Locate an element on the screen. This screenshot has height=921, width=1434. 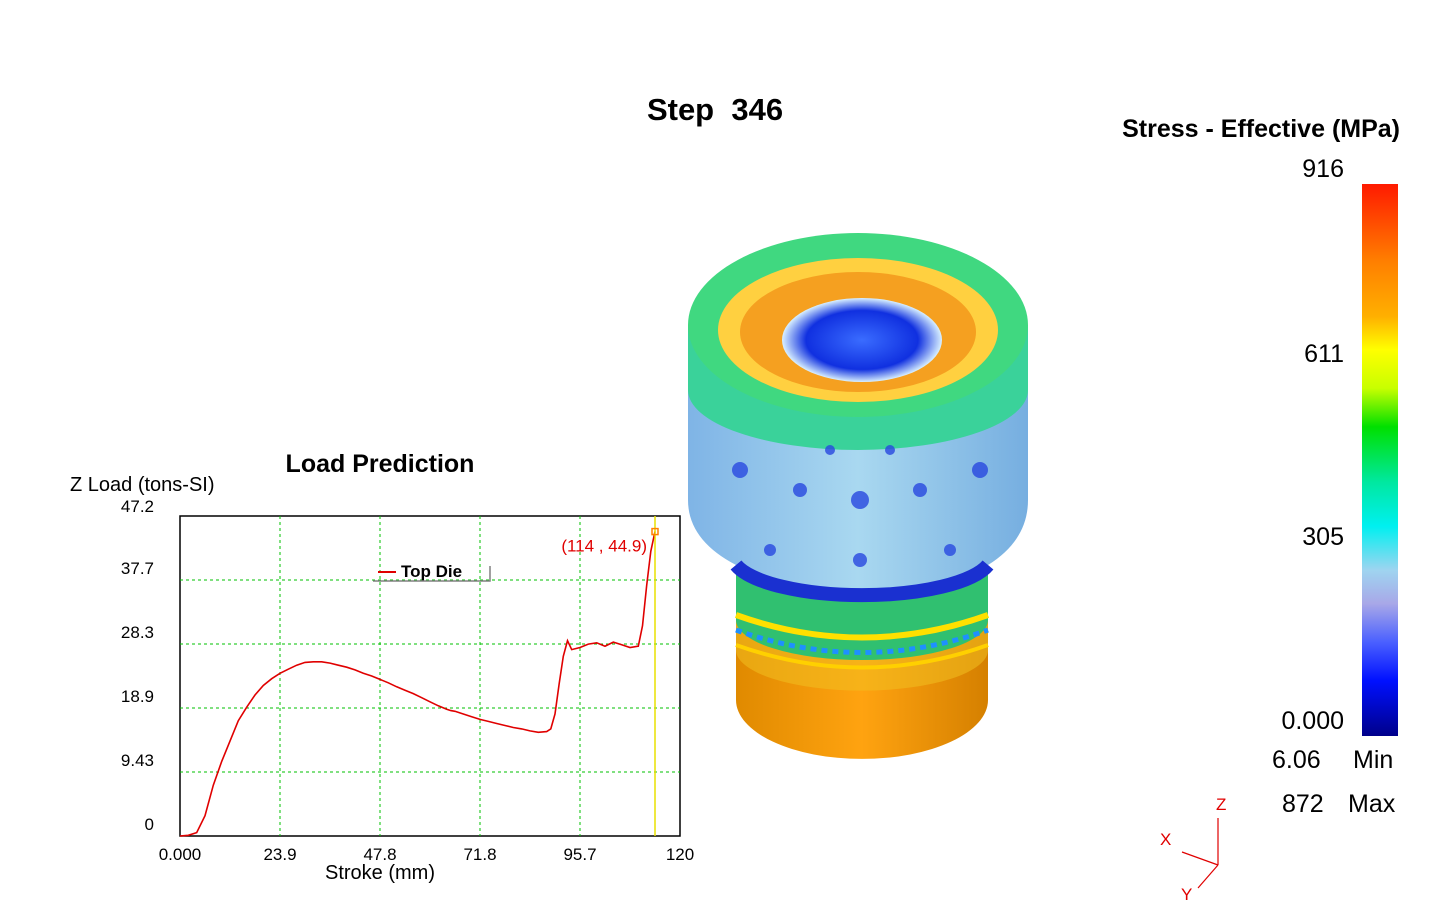
cursor-readout: (114 , 44.9) is located at coordinates (604, 546).